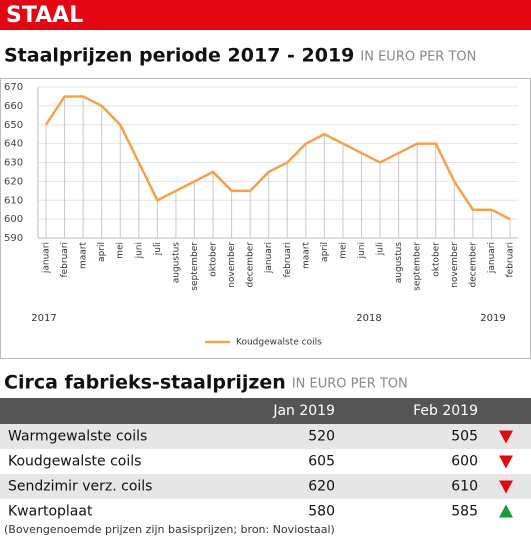  I want to click on cell: 580, so click(321, 512).